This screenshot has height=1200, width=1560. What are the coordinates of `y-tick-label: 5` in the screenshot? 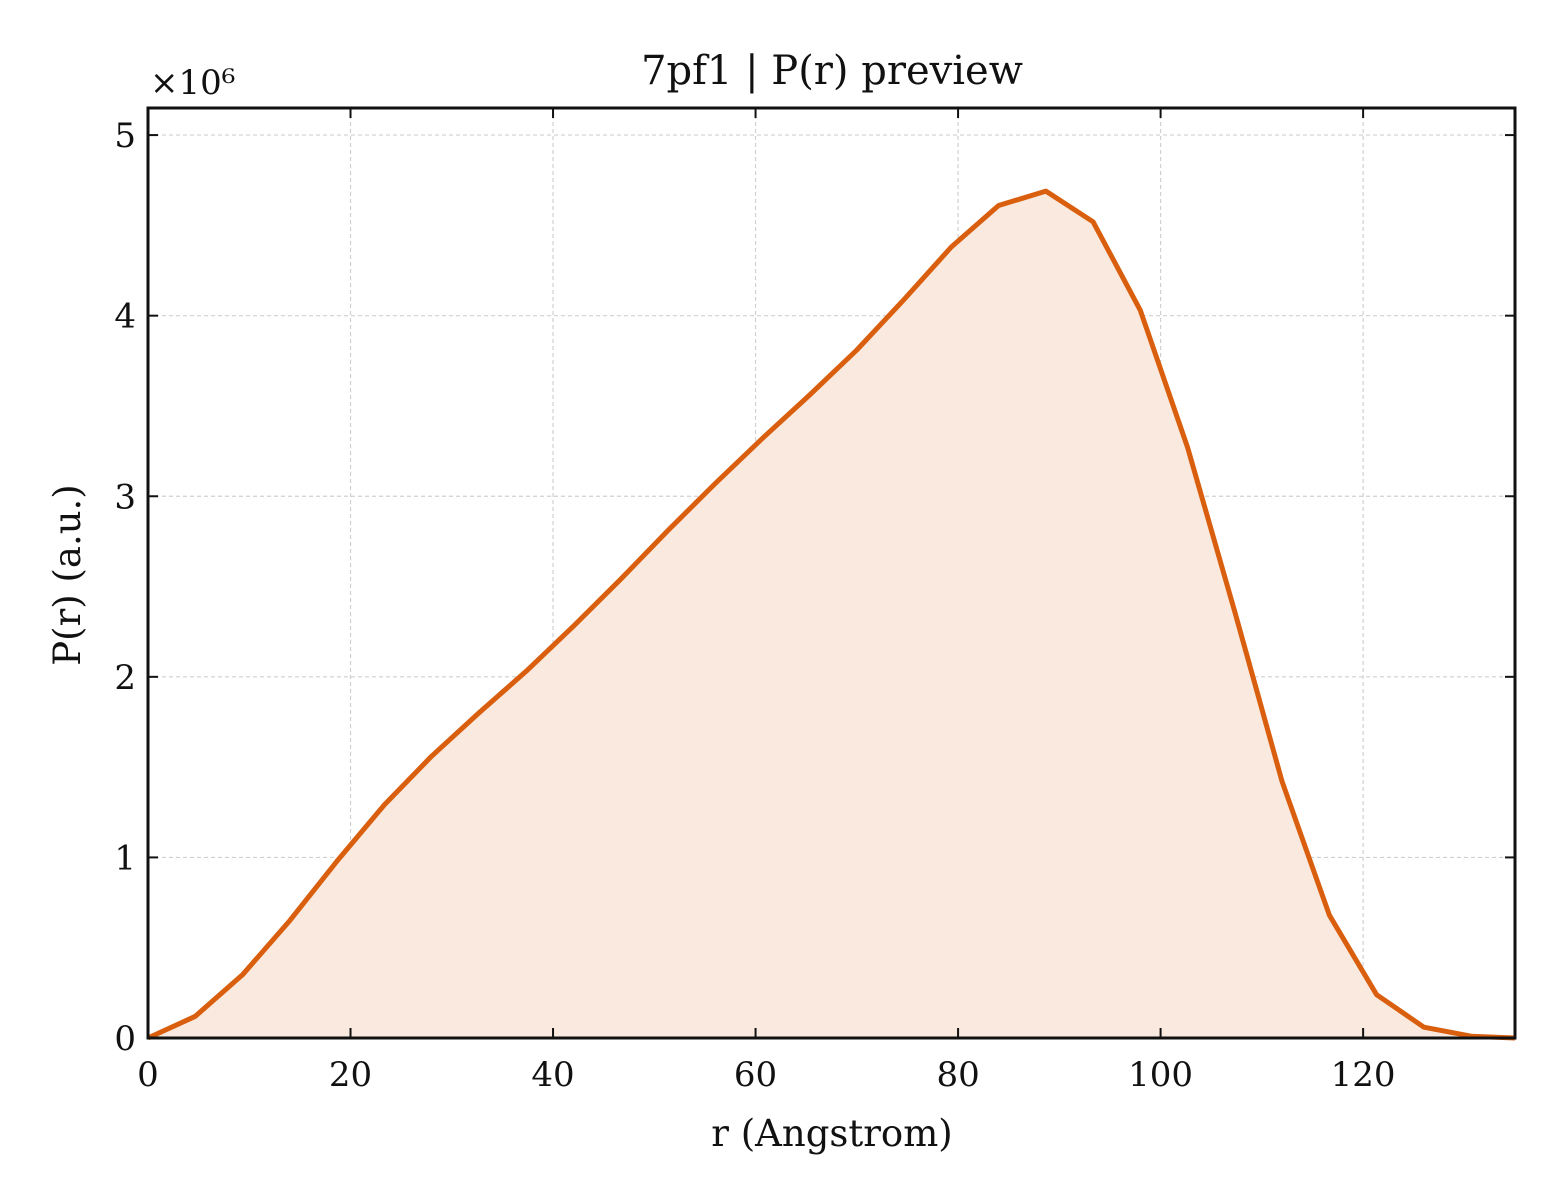 It's located at (125, 136).